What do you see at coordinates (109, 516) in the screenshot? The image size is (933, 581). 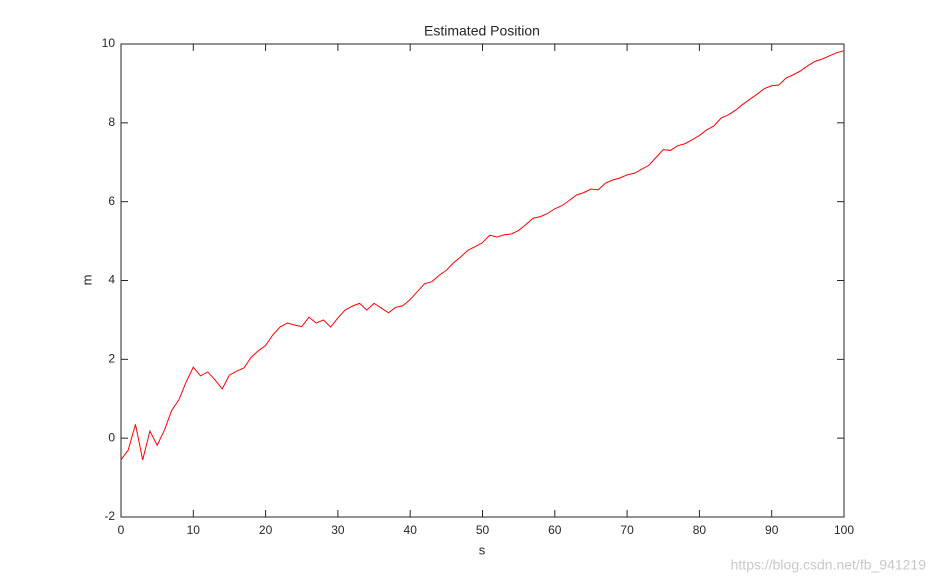 I see `y-tick-label: -2` at bounding box center [109, 516].